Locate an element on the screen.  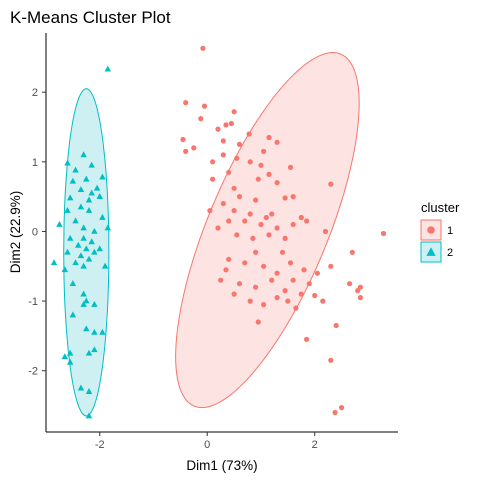
legend-label-2: 2 is located at coordinates (450, 253).